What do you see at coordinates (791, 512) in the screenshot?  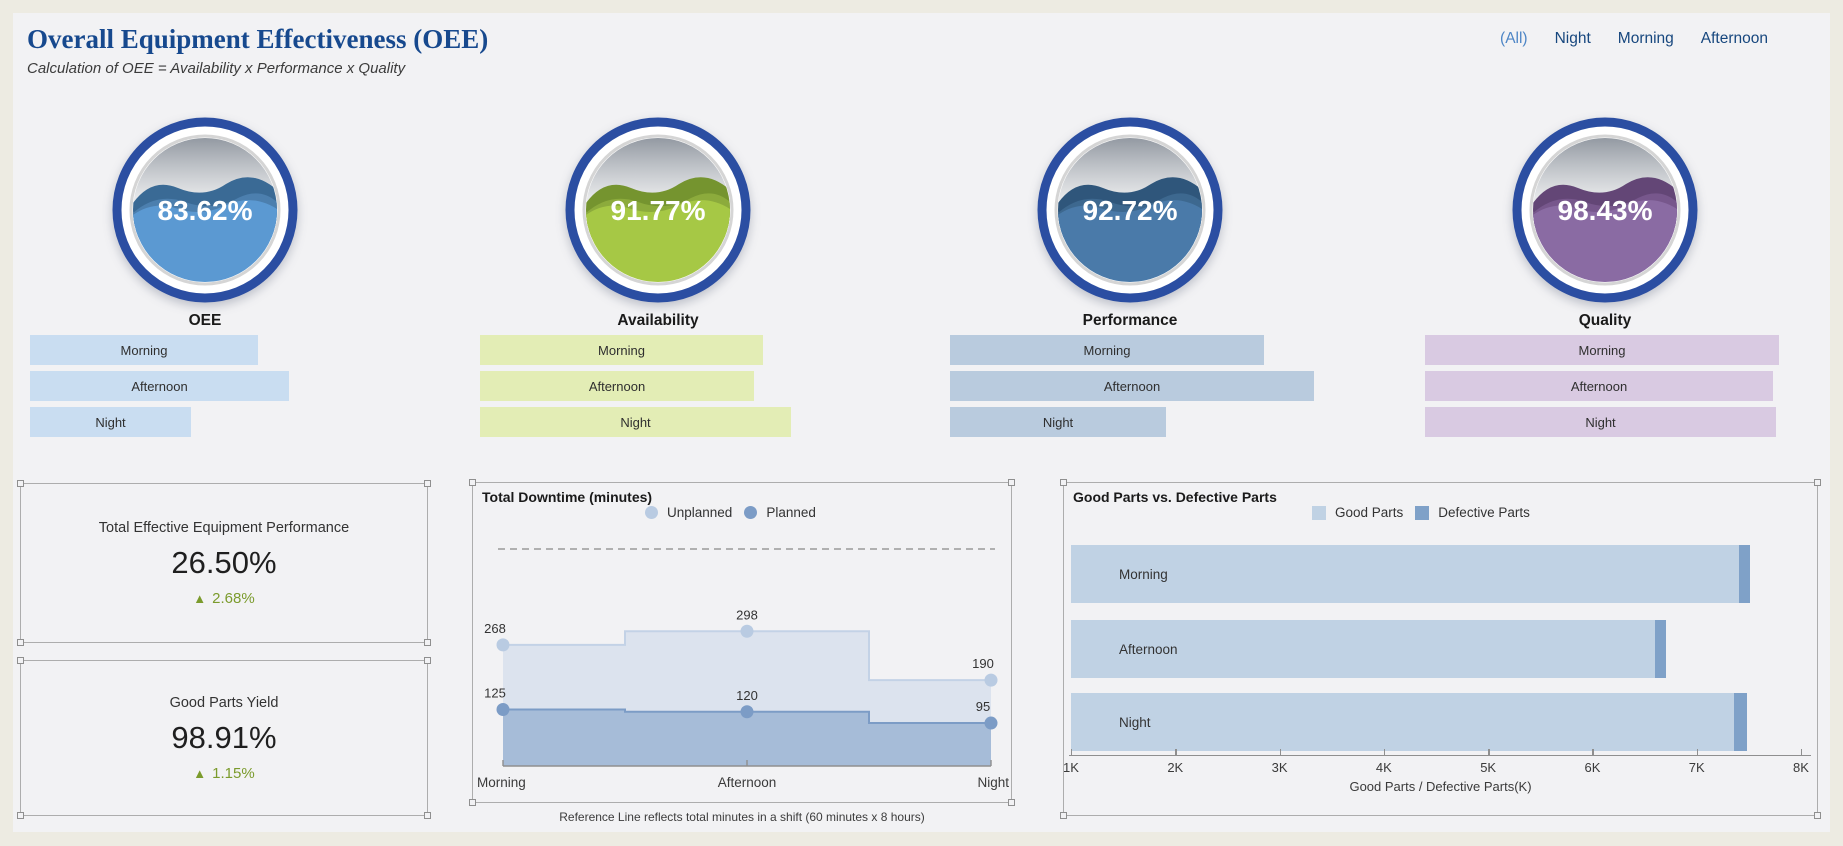 I see `legend-label: Planned` at bounding box center [791, 512].